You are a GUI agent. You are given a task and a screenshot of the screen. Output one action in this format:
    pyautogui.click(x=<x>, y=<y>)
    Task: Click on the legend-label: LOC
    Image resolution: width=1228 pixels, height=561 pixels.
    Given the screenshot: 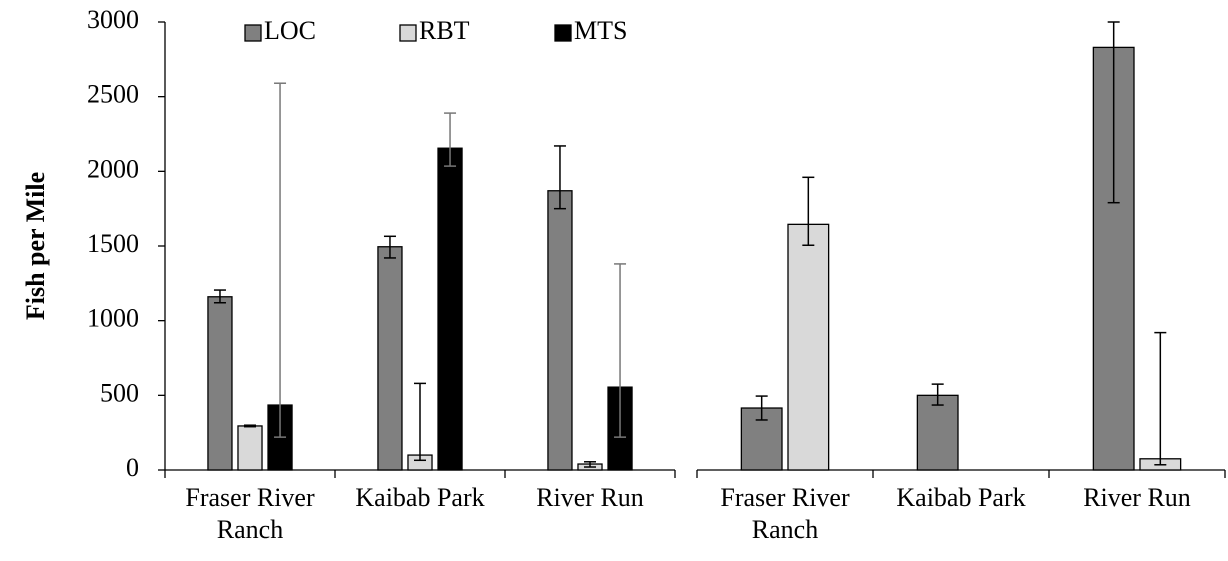 What is the action you would take?
    pyautogui.click(x=290, y=30)
    